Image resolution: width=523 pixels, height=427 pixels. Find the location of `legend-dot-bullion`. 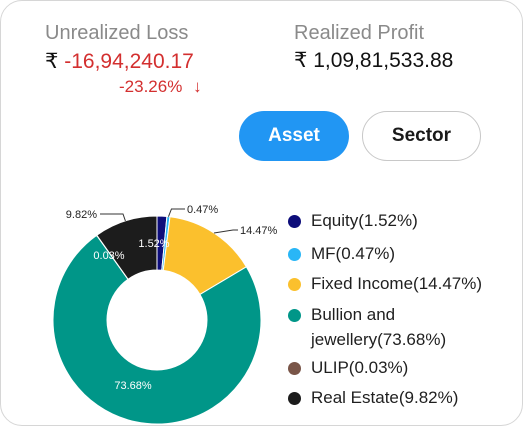

legend-dot-bullion is located at coordinates (294, 315).